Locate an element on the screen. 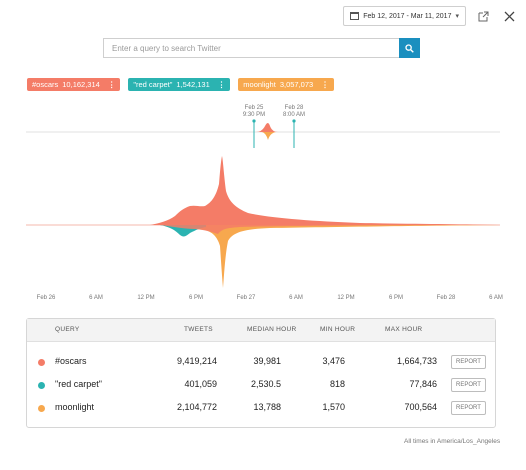  x-tick-label: Feb 28 is located at coordinates (446, 298).